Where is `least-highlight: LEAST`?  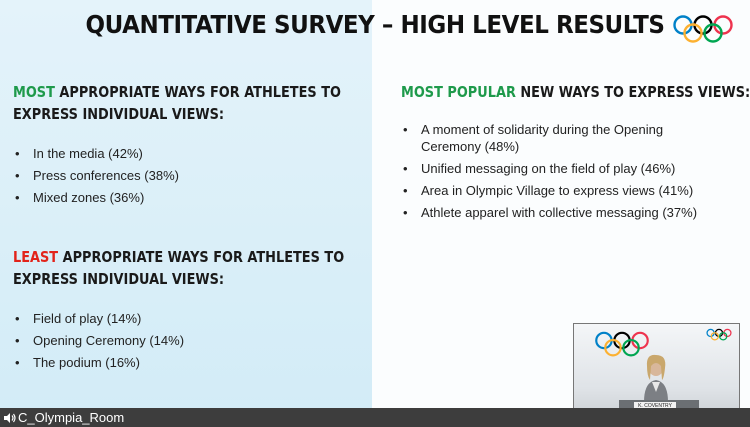
least-highlight: LEAST is located at coordinates (36, 257).